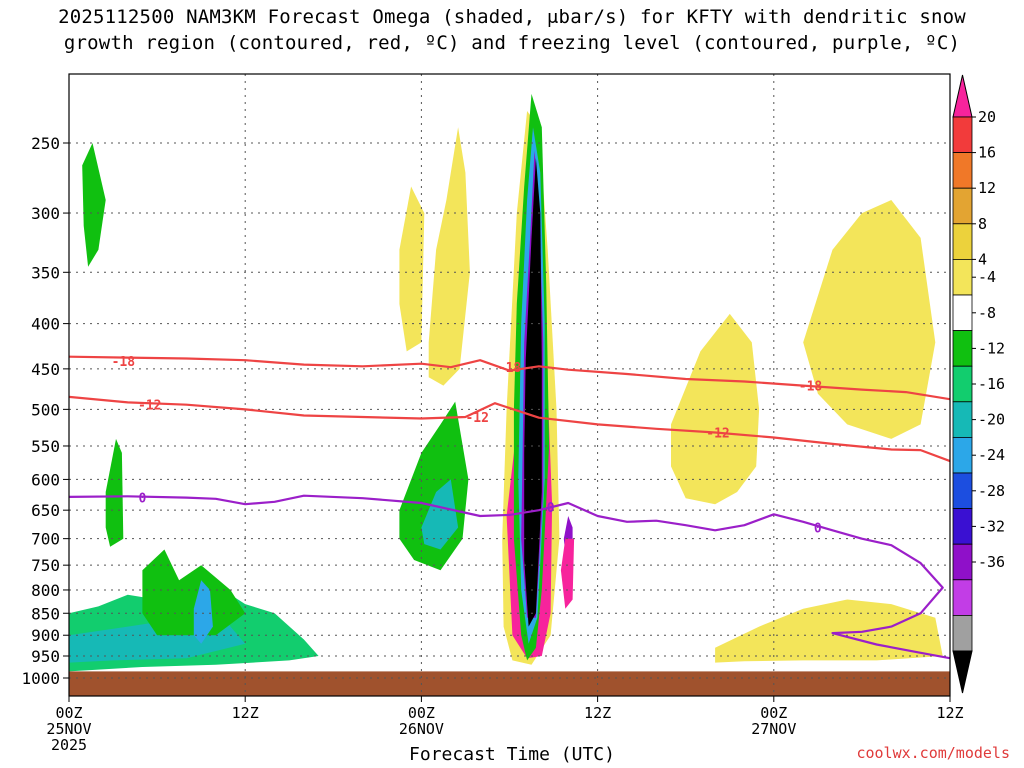 Image resolution: width=1024 pixels, height=768 pixels. What do you see at coordinates (597, 713) in the screenshot?
I see `xtick-label-3-0: 12Z` at bounding box center [597, 713].